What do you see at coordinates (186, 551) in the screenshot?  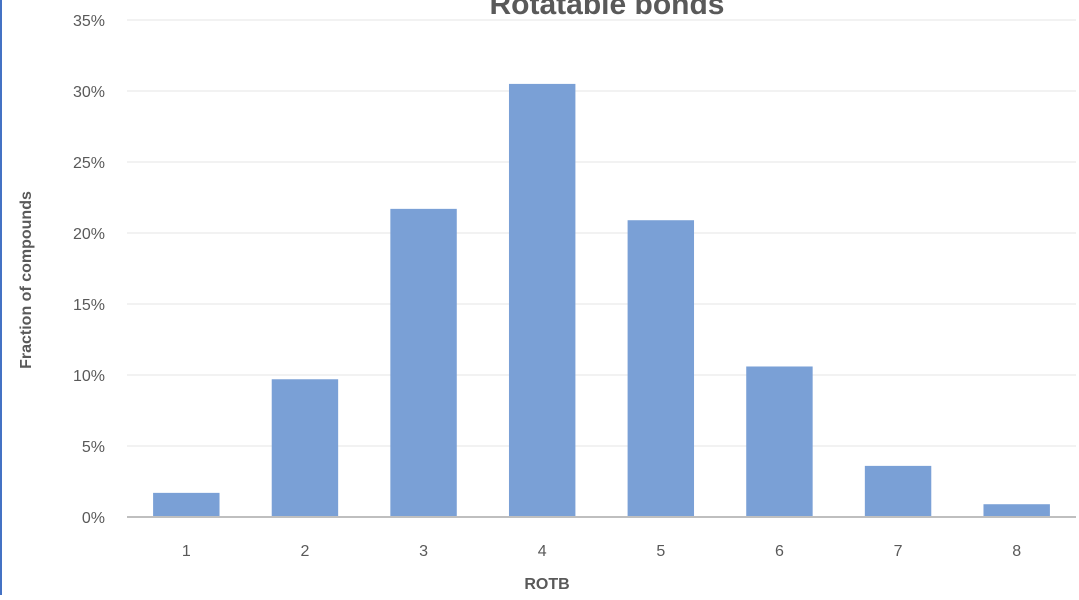 I see `x-tick-label: 1` at bounding box center [186, 551].